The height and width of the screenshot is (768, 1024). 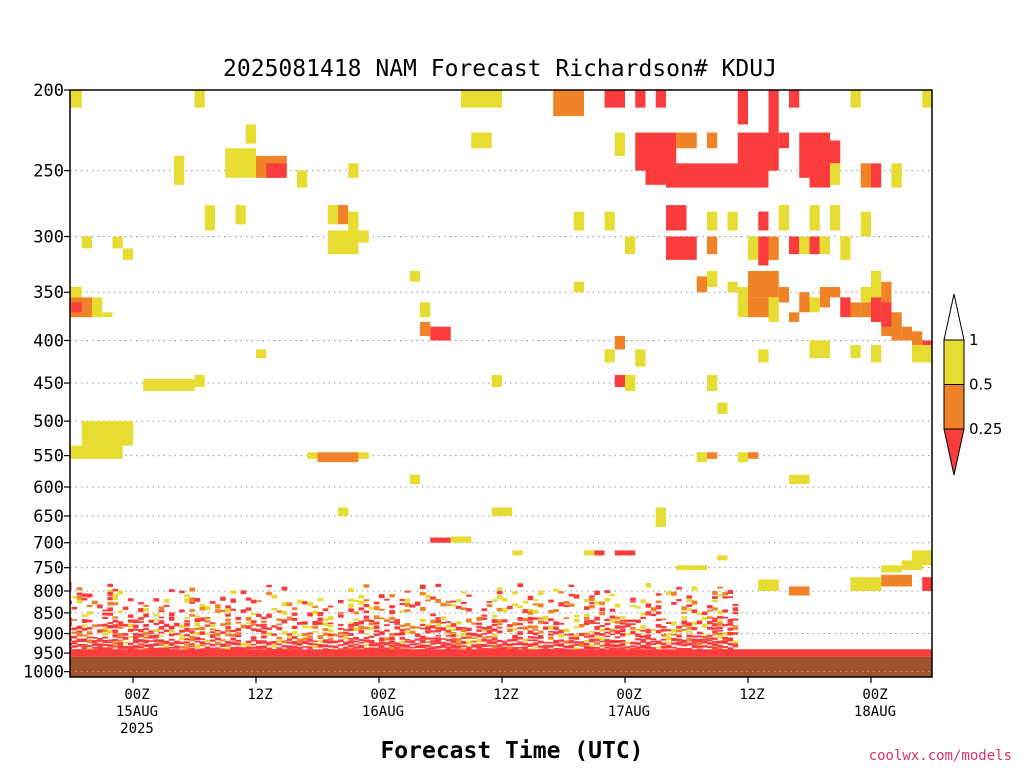 I want to click on x-tick-label: 00Z, so click(x=136, y=695).